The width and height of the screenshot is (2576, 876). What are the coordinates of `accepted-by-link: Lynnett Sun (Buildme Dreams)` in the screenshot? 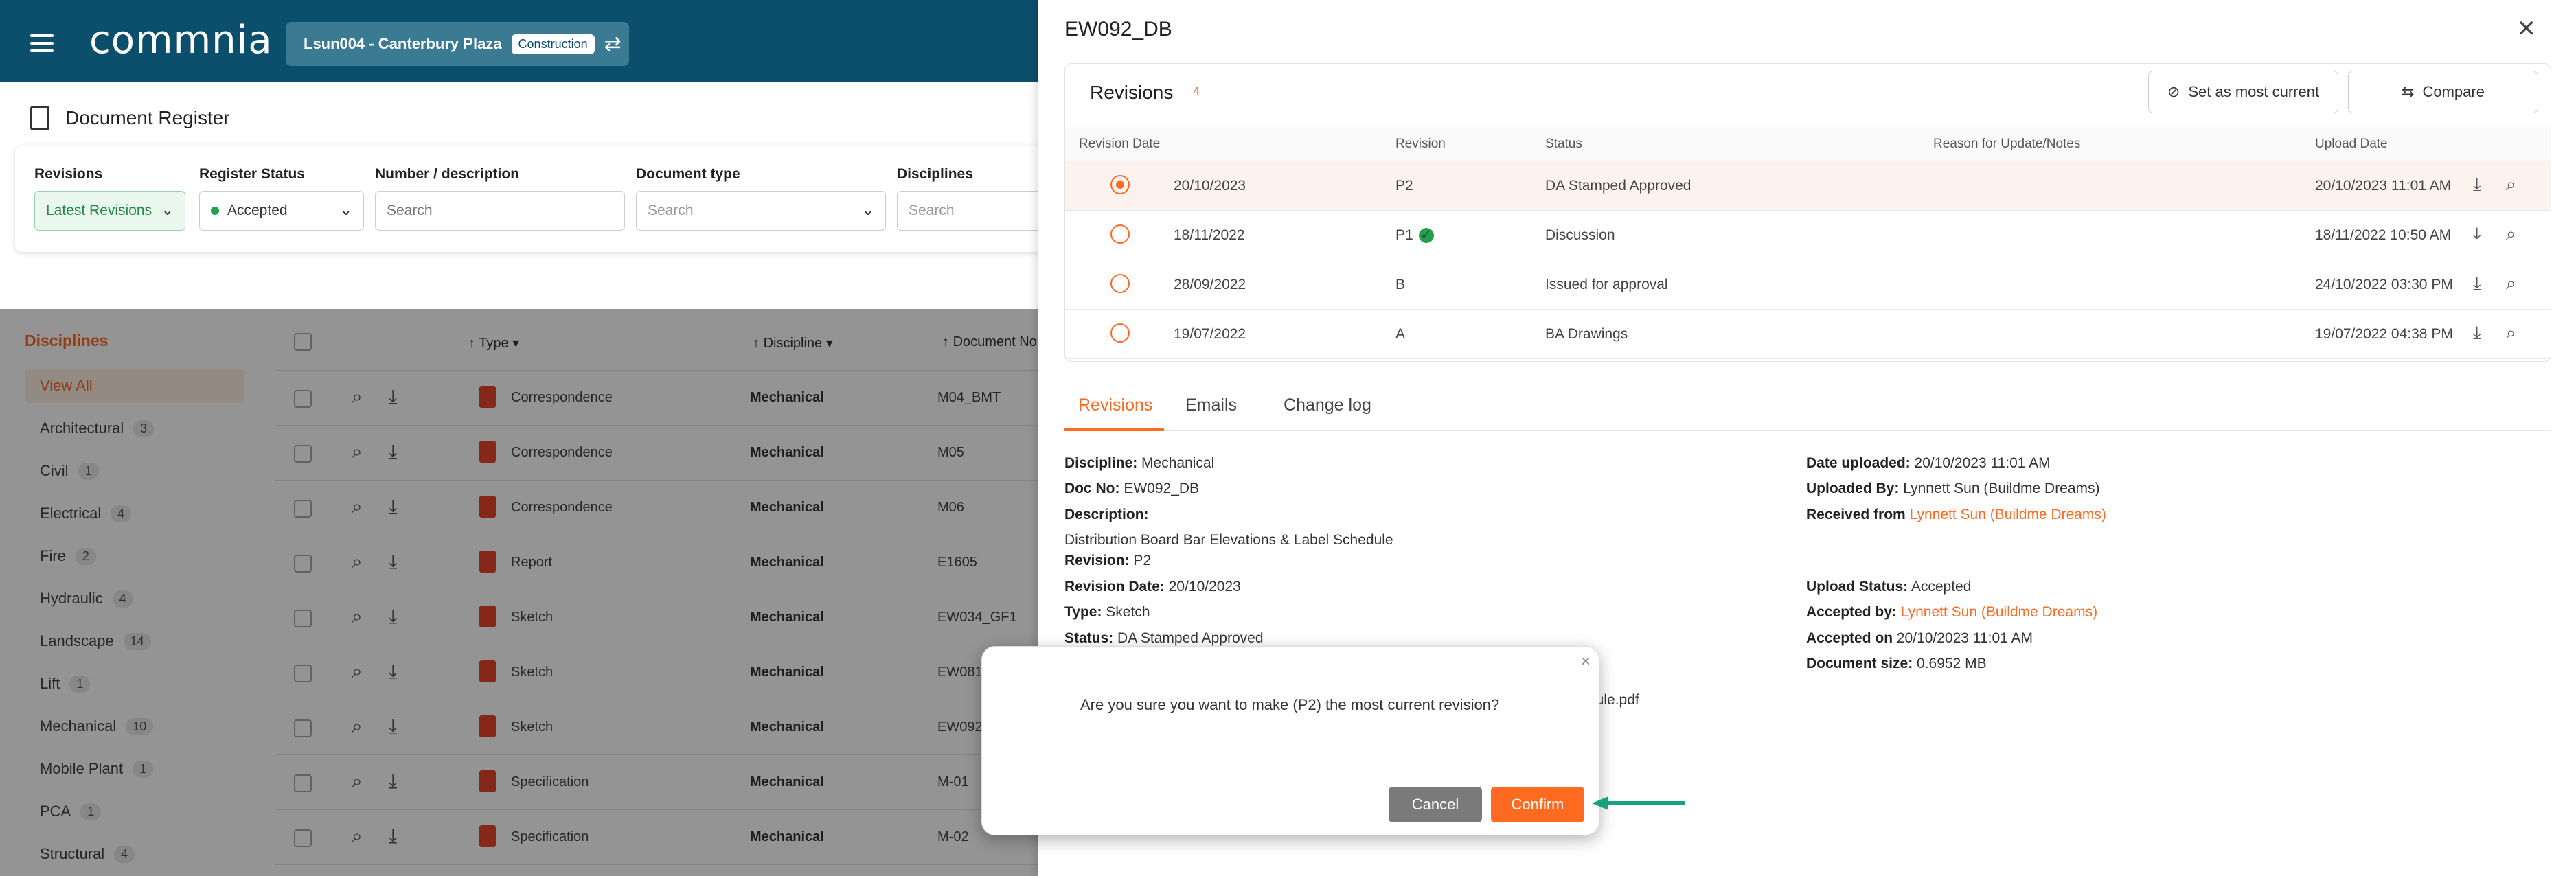 It's located at (1999, 612).